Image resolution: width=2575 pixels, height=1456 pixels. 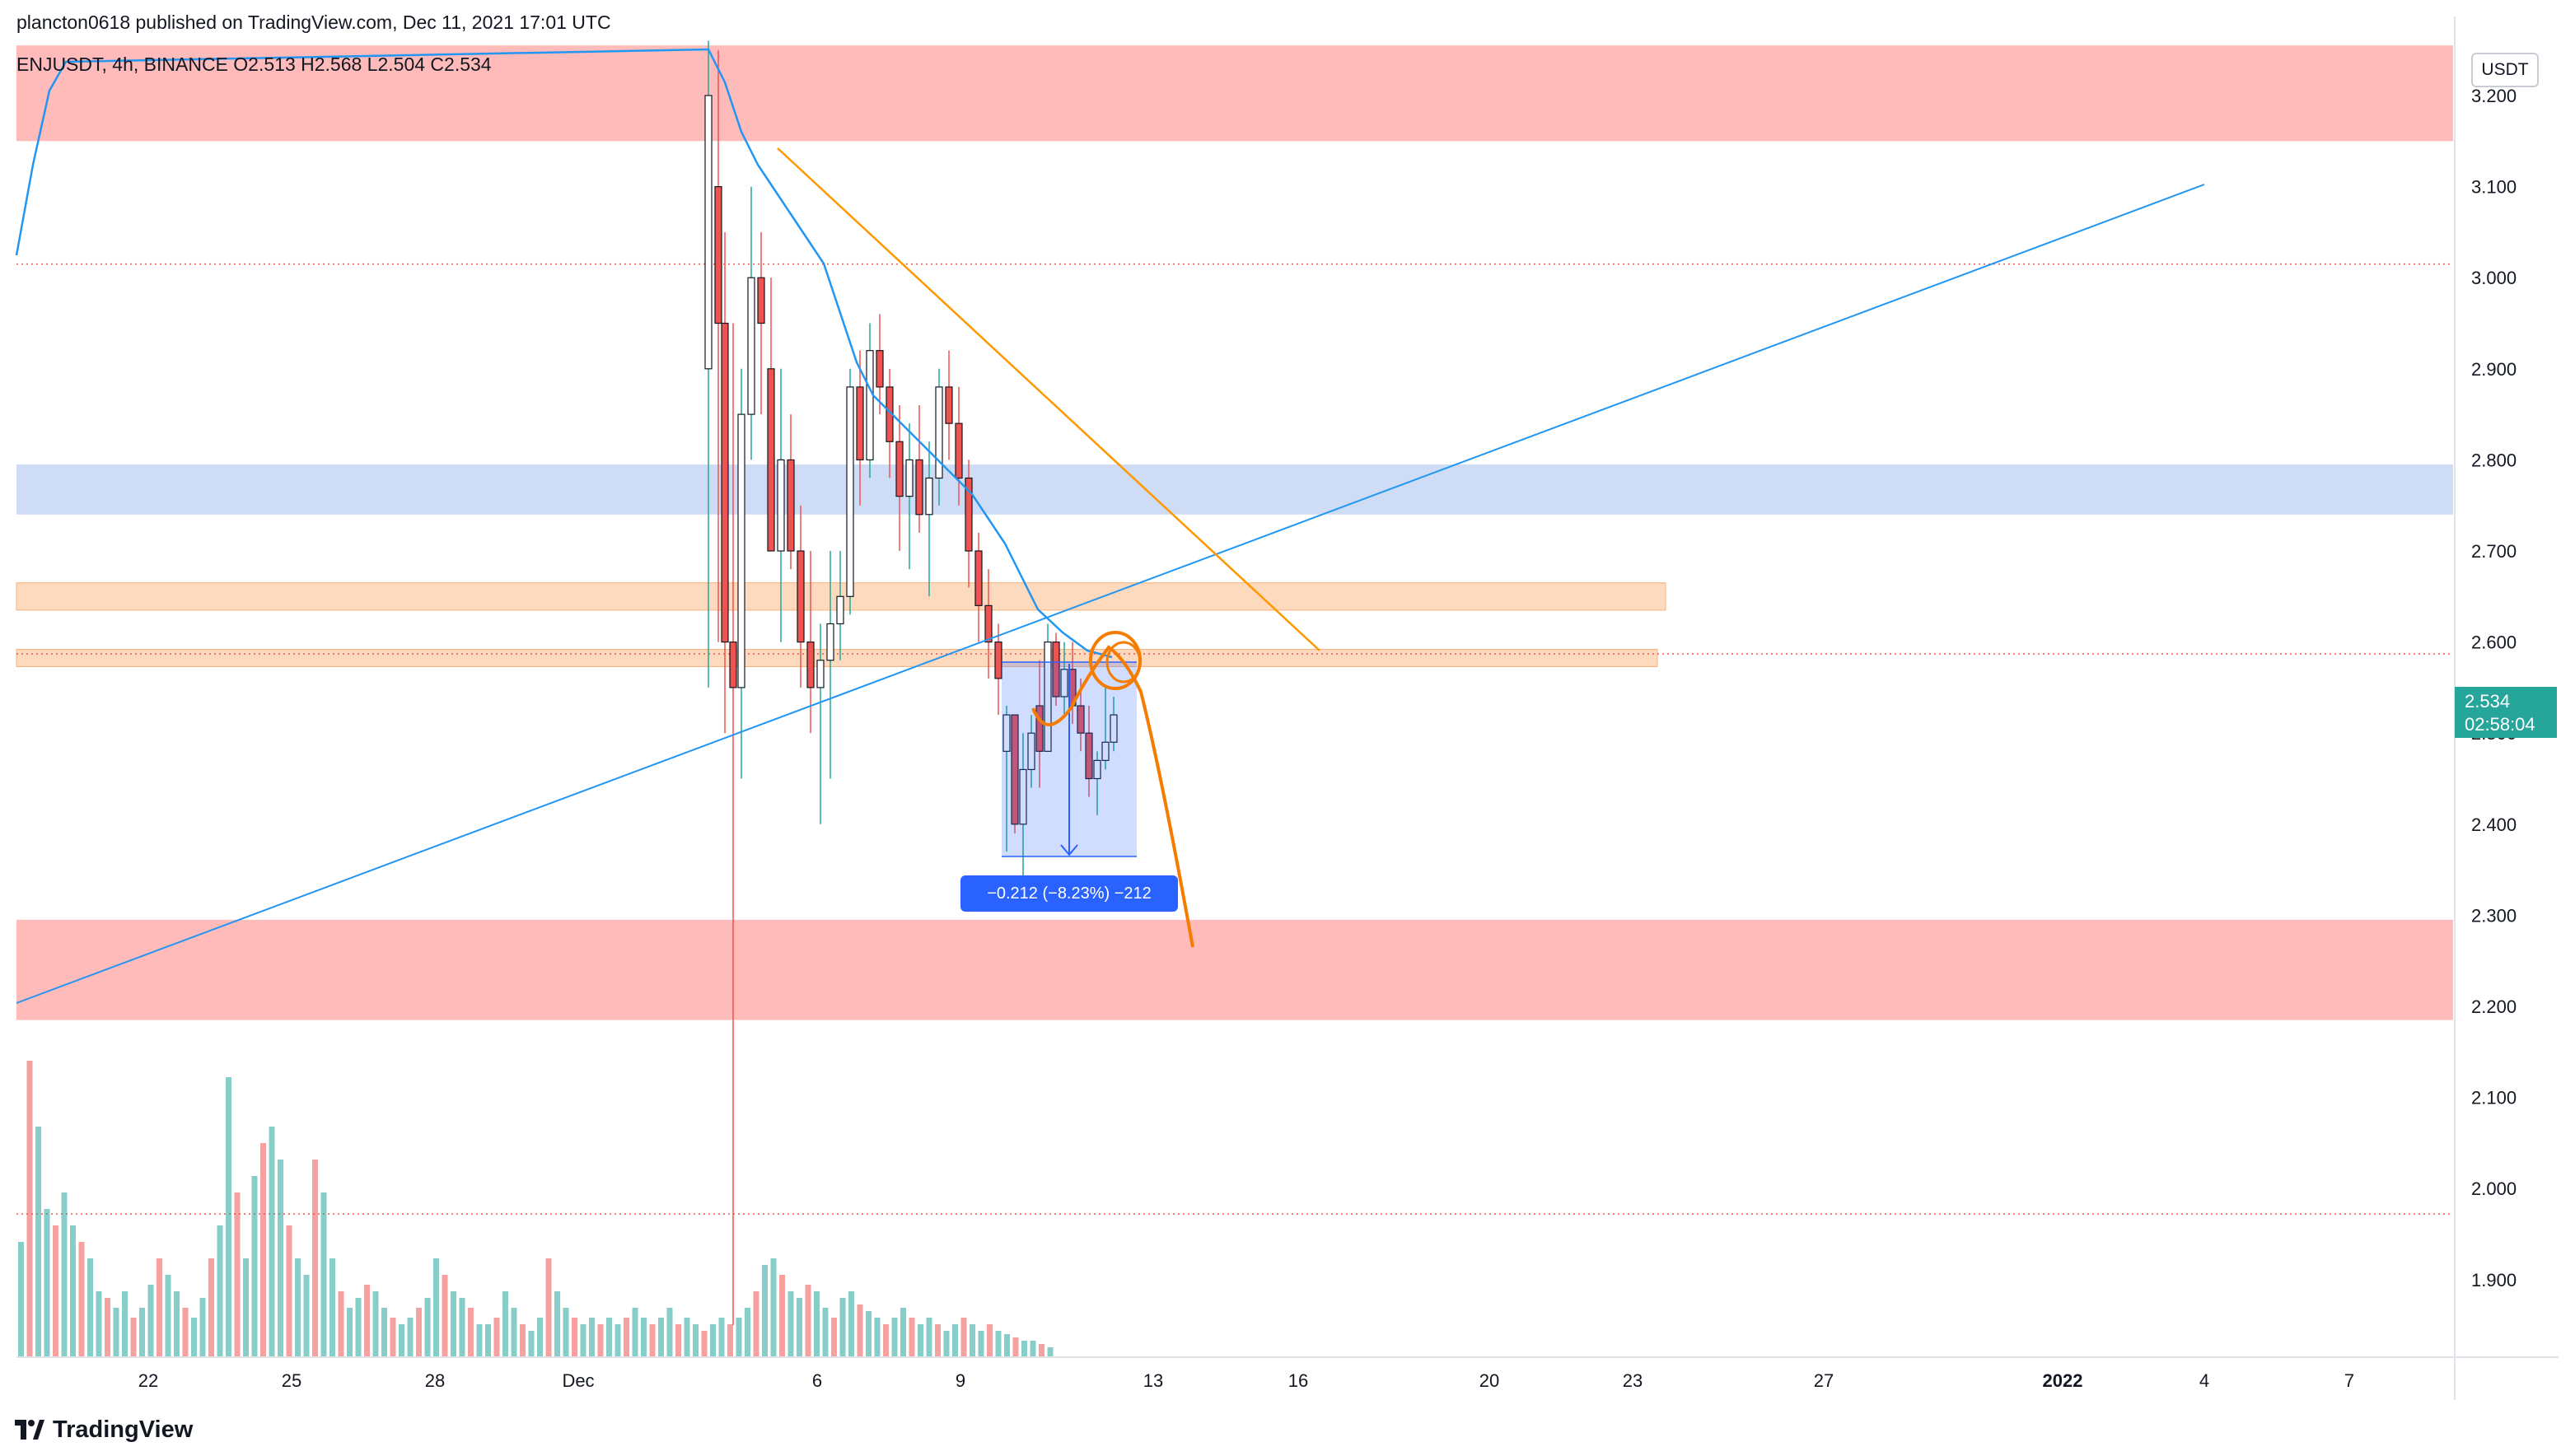 What do you see at coordinates (2349, 1380) in the screenshot?
I see `time-tick-label: 7` at bounding box center [2349, 1380].